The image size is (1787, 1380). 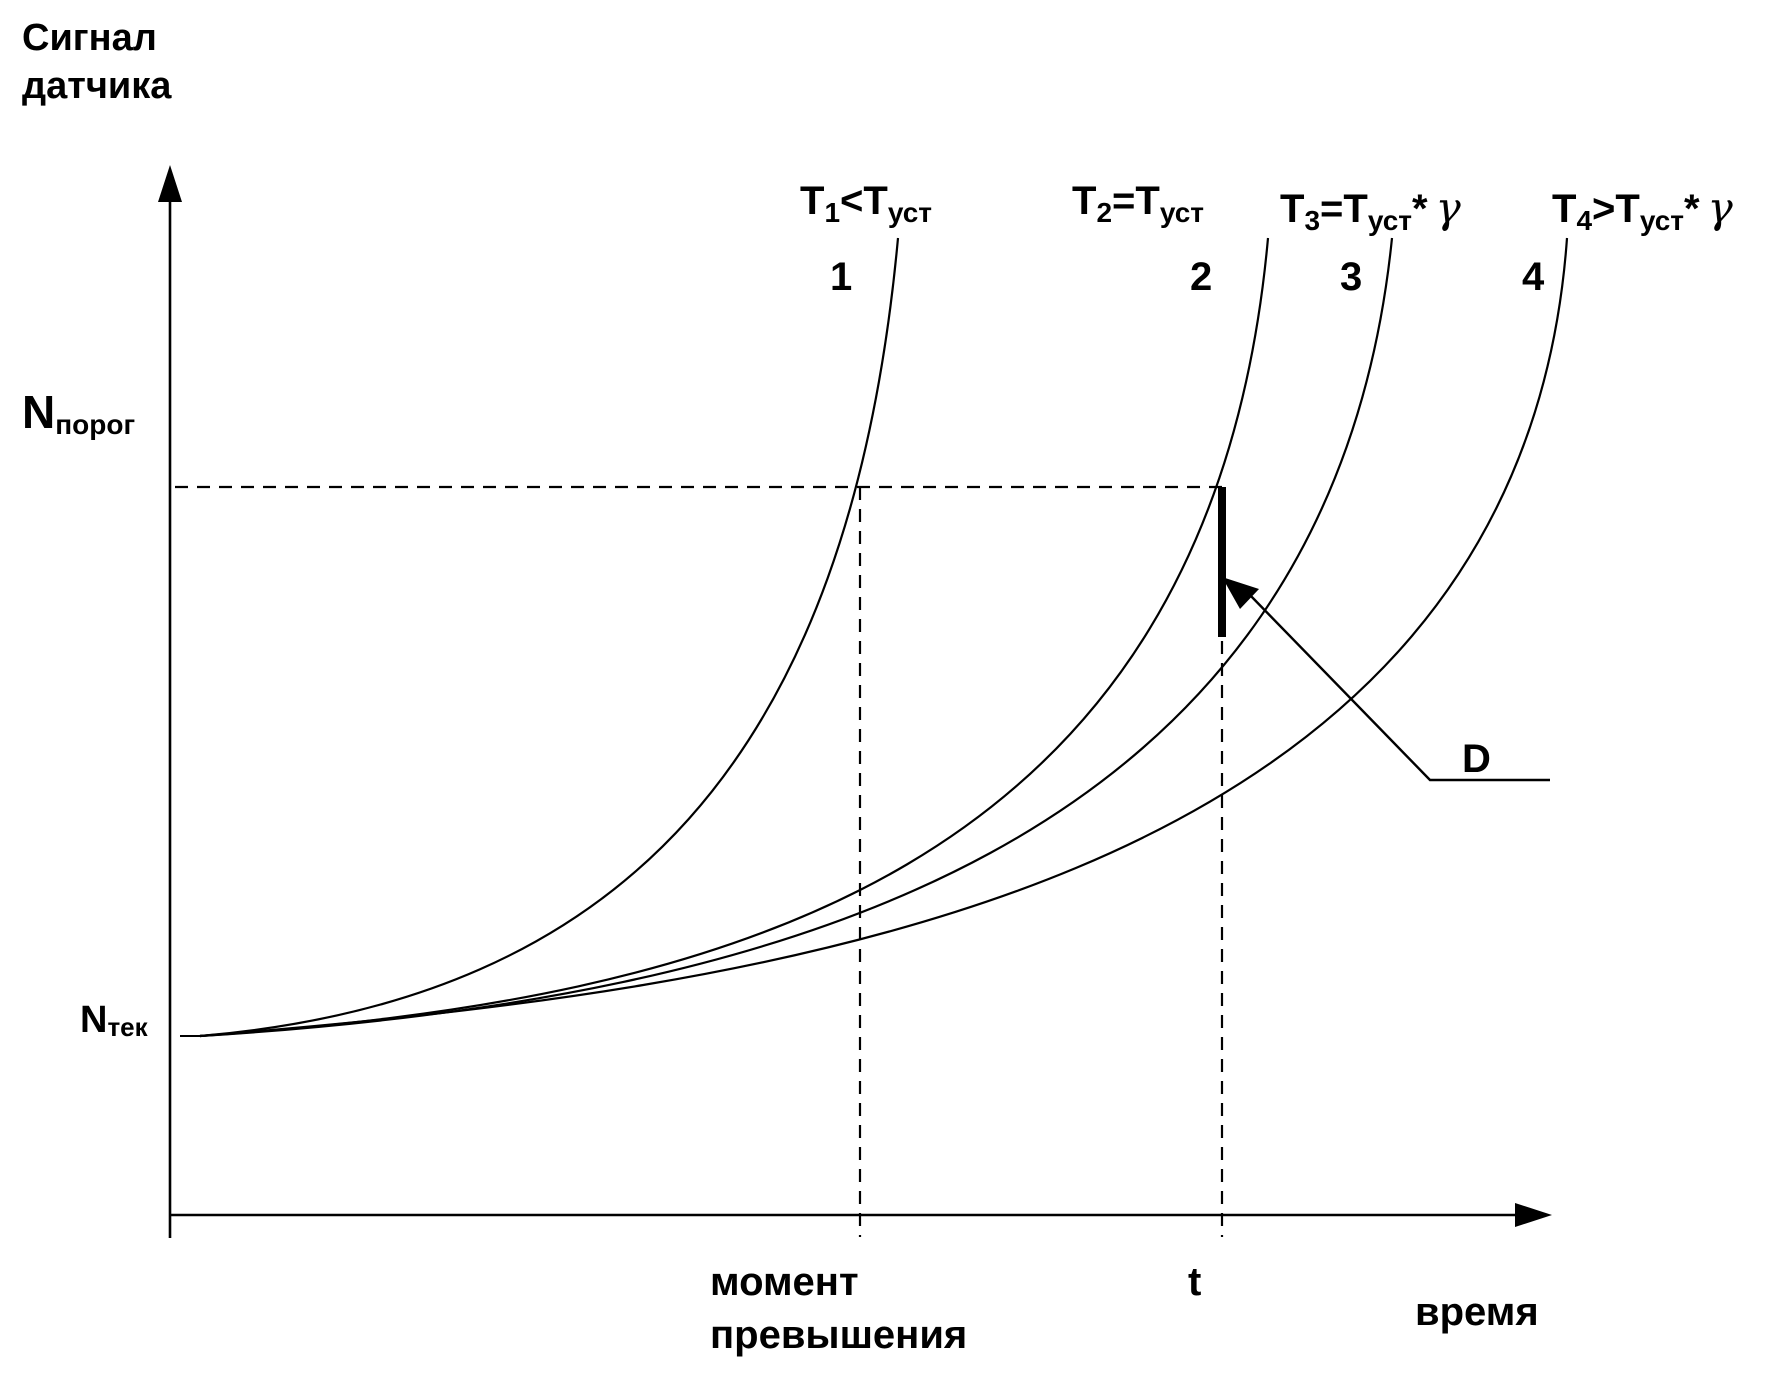 What do you see at coordinates (1351, 277) in the screenshot?
I see `curve-3-number: 3` at bounding box center [1351, 277].